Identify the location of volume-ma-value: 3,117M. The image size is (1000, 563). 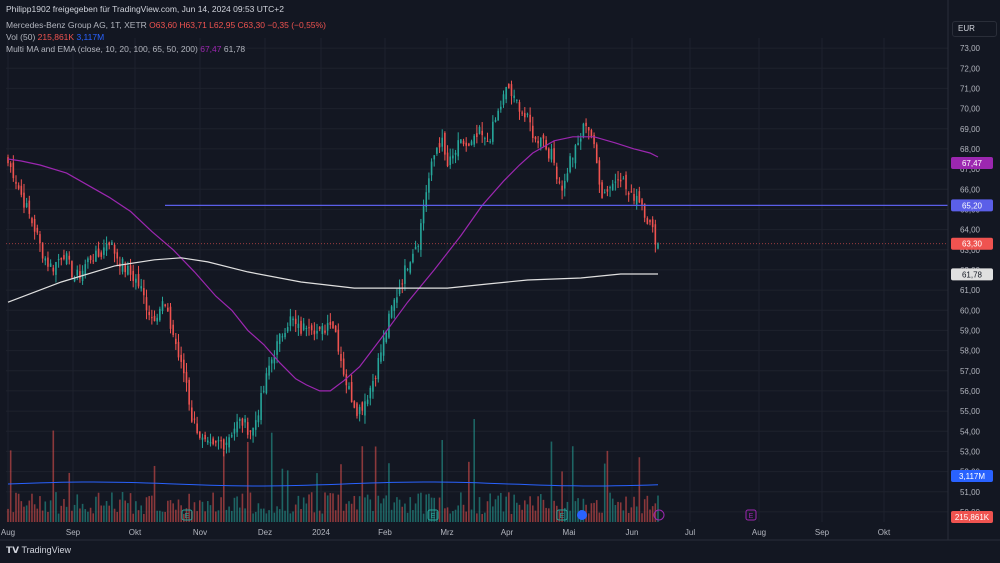
(90, 37).